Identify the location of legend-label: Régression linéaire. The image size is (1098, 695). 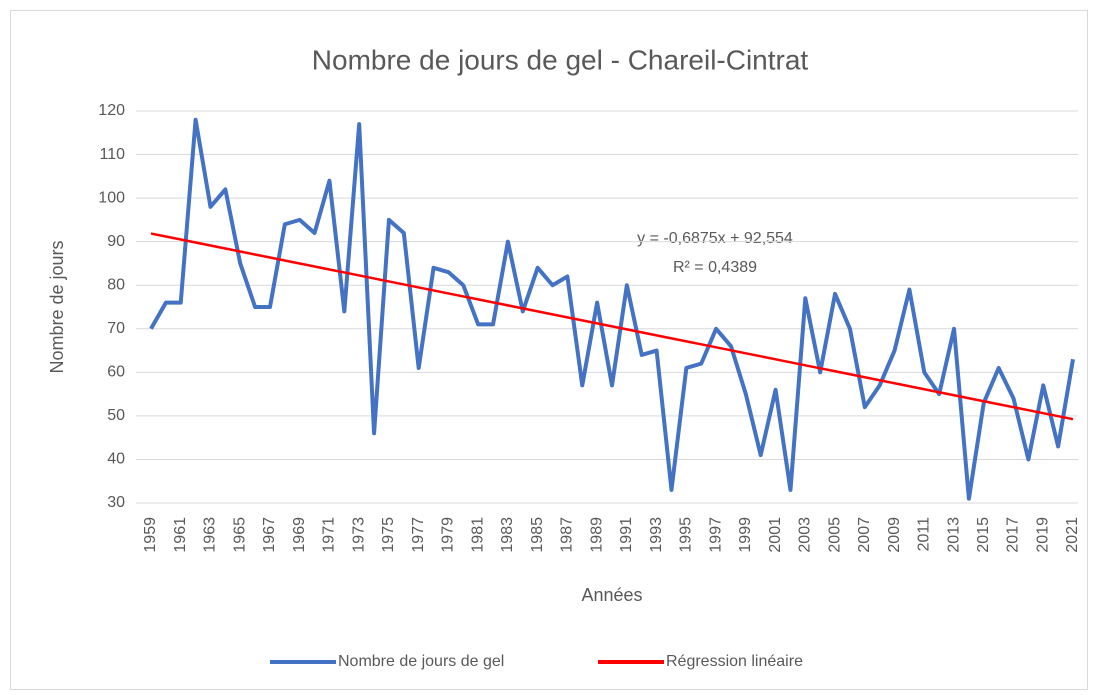
(734, 661).